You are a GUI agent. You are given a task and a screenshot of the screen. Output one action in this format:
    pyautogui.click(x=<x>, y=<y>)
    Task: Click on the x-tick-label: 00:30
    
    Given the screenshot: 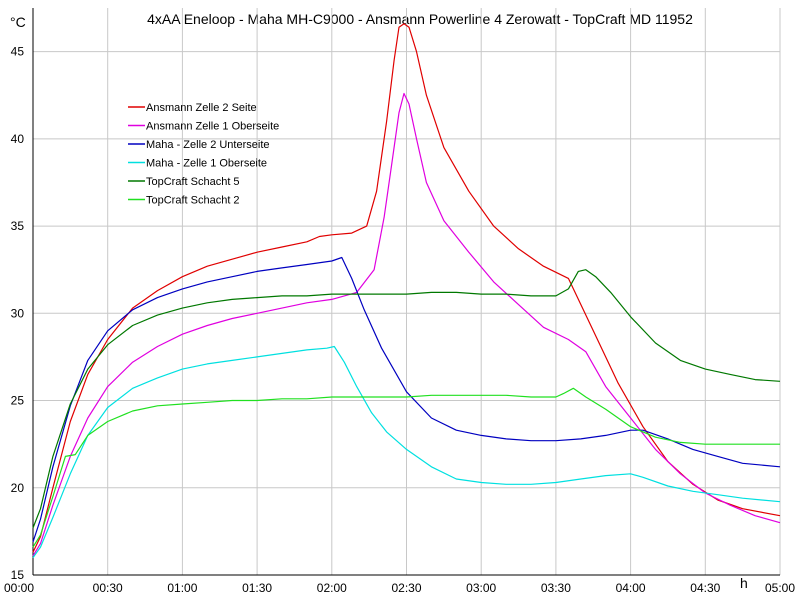 What is the action you would take?
    pyautogui.click(x=108, y=588)
    